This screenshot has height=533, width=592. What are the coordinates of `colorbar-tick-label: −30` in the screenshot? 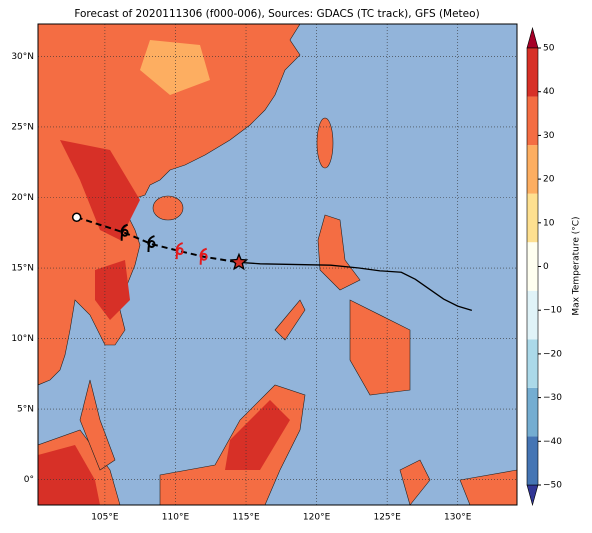 It's located at (552, 398).